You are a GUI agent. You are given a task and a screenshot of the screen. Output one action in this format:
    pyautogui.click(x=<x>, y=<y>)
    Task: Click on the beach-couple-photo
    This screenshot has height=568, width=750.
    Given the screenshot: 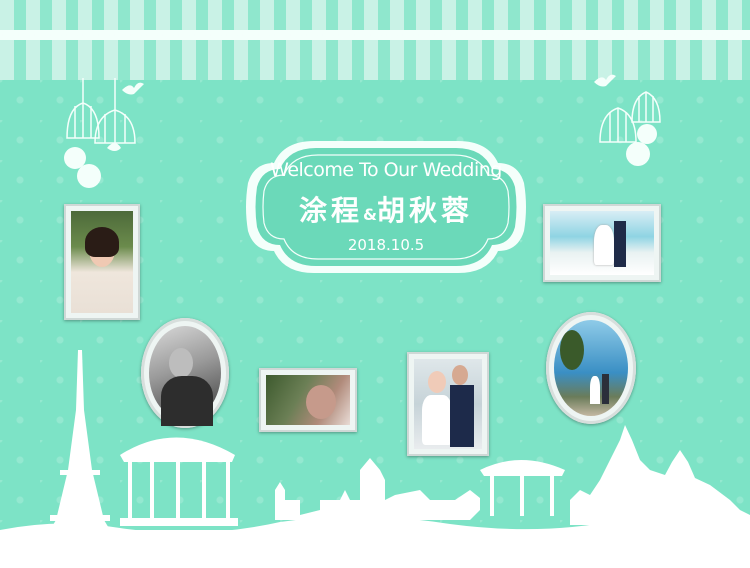 What is the action you would take?
    pyautogui.click(x=602, y=243)
    